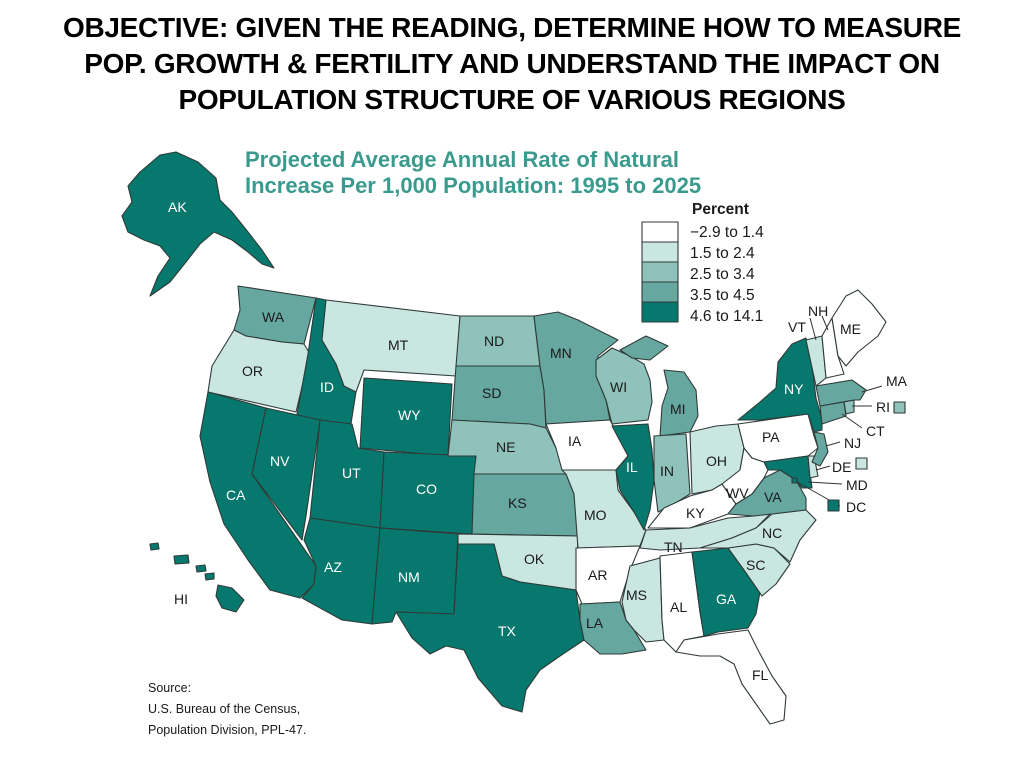 The width and height of the screenshot is (1024, 768). Describe the element at coordinates (491, 393) in the screenshot. I see `label-sd: SD` at that location.